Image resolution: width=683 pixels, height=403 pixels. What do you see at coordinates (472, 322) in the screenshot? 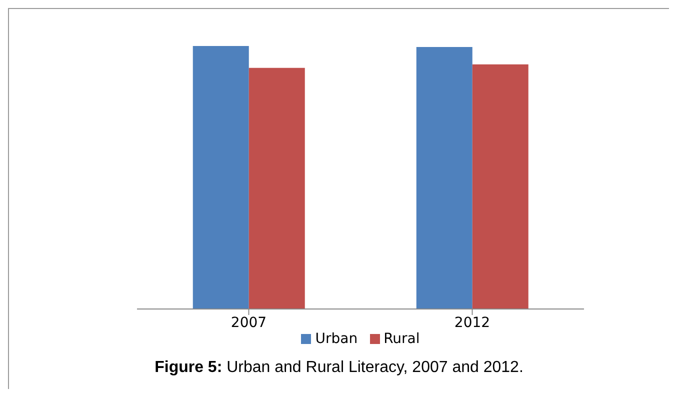
I see `x-tick-label: 2012` at bounding box center [472, 322].